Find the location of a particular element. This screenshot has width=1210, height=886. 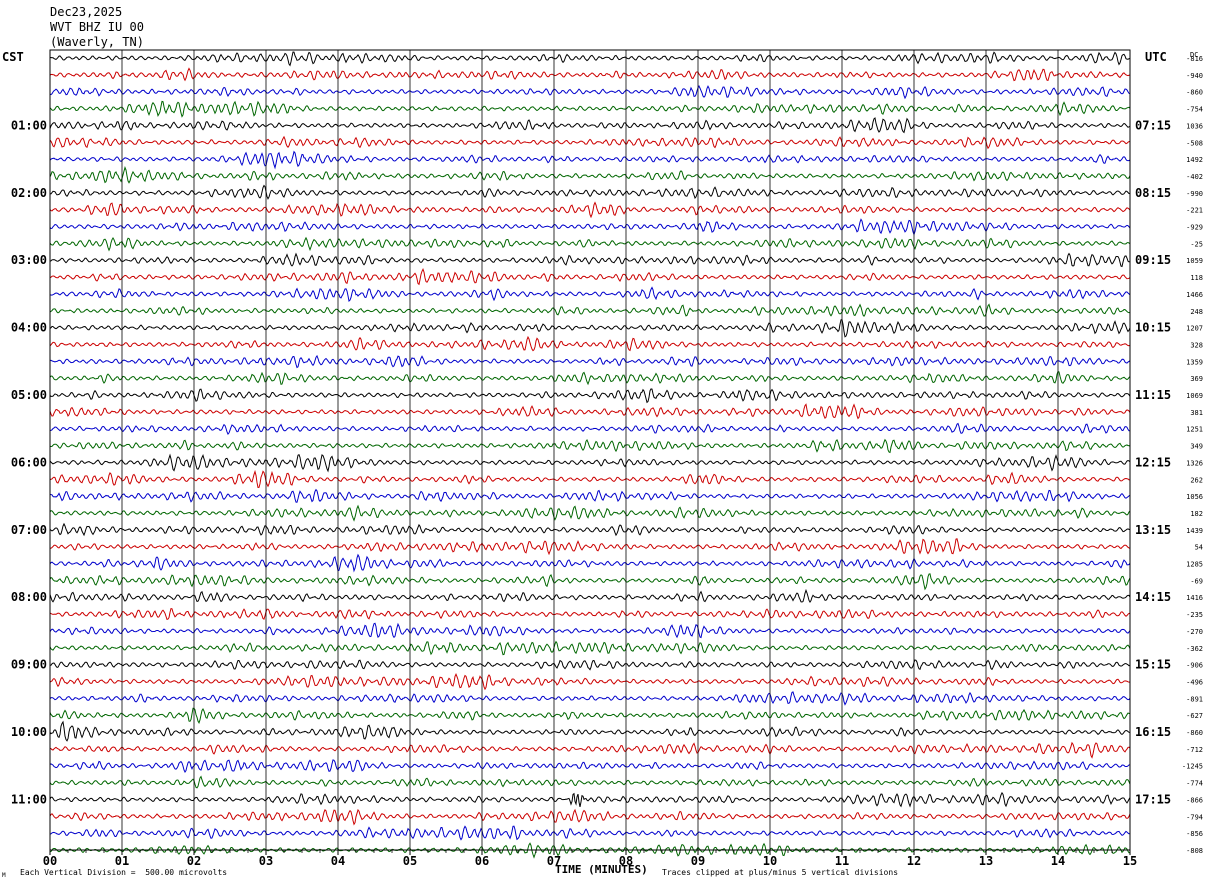

dc-offset-label: 1059 is located at coordinates (1194, 261).